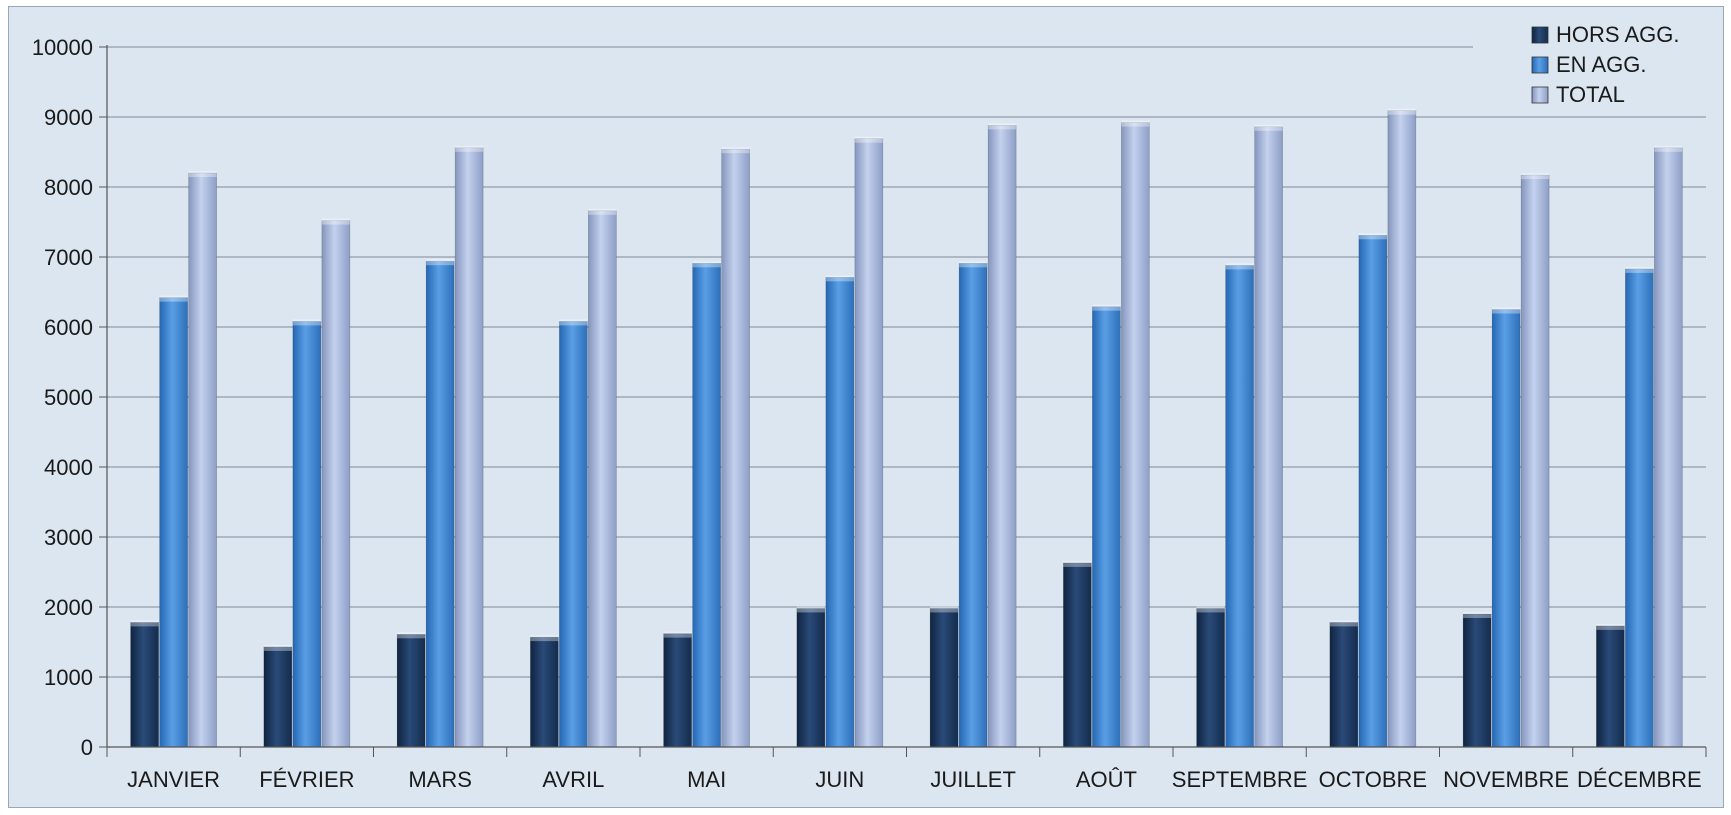  Describe the element at coordinates (68, 187) in the screenshot. I see `y-tick-label: 8000` at that location.